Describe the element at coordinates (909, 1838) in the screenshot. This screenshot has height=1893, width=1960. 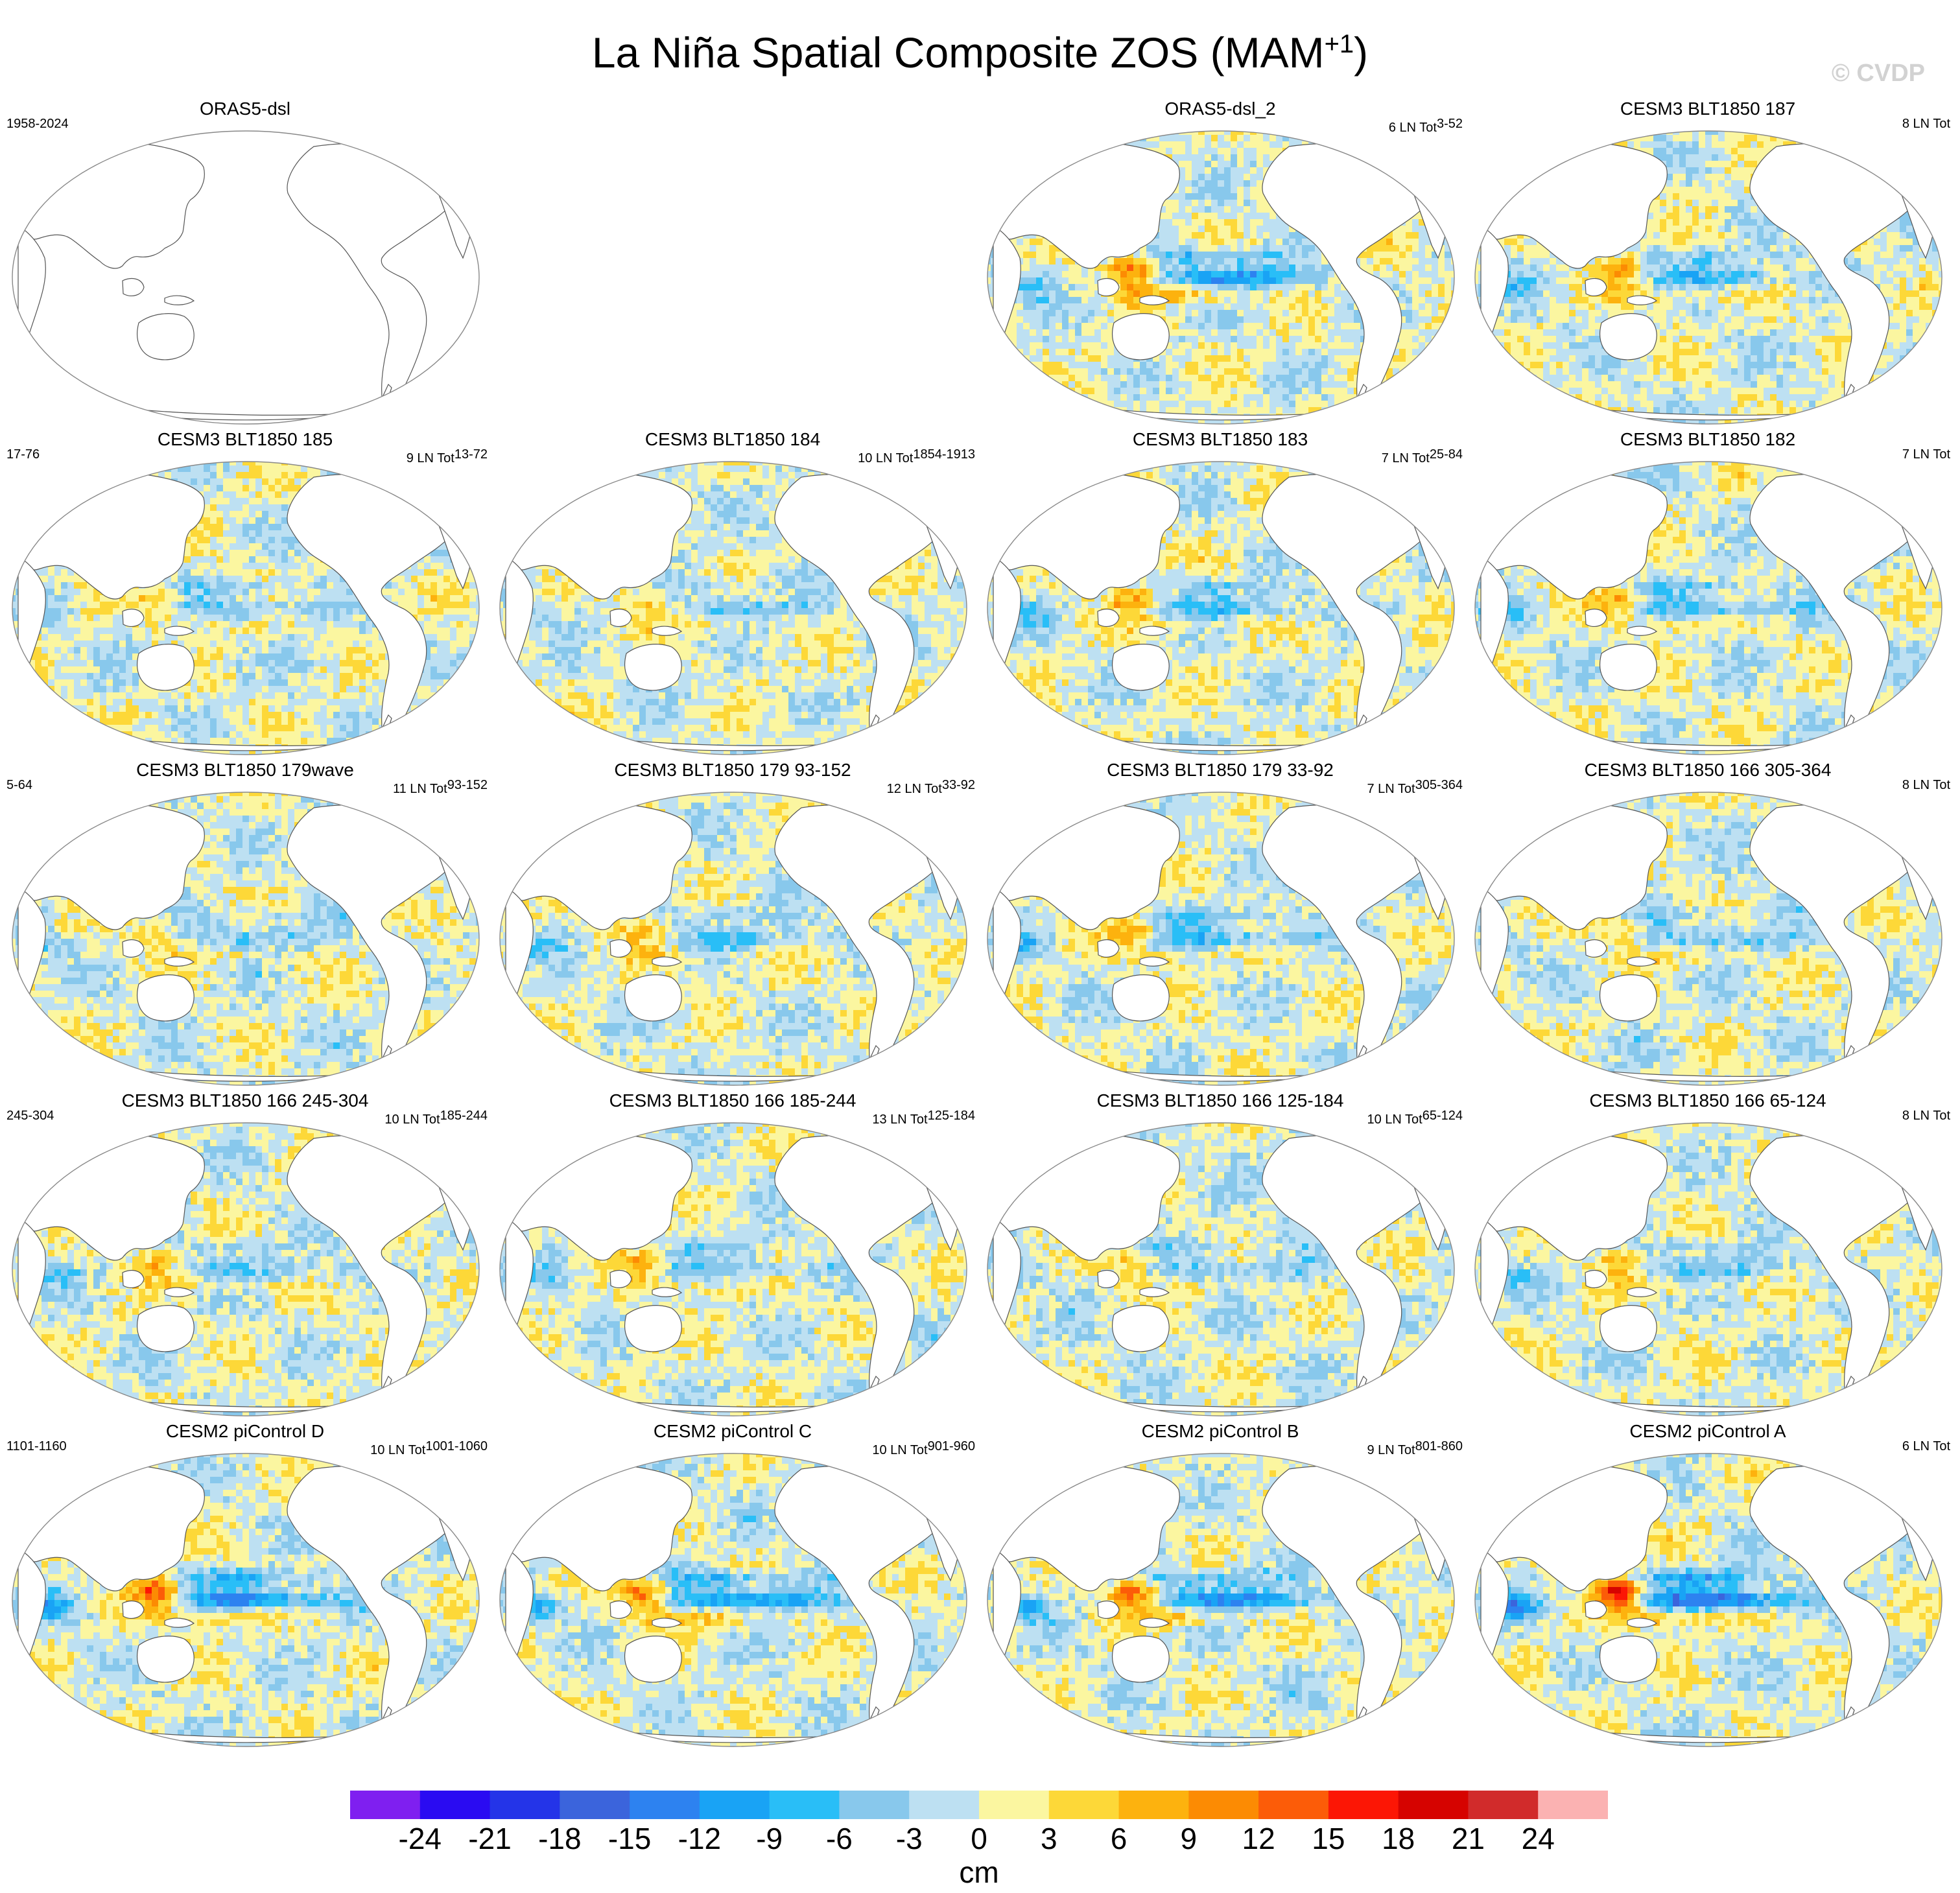
I see `colorbar-tick-label: -3` at that location.